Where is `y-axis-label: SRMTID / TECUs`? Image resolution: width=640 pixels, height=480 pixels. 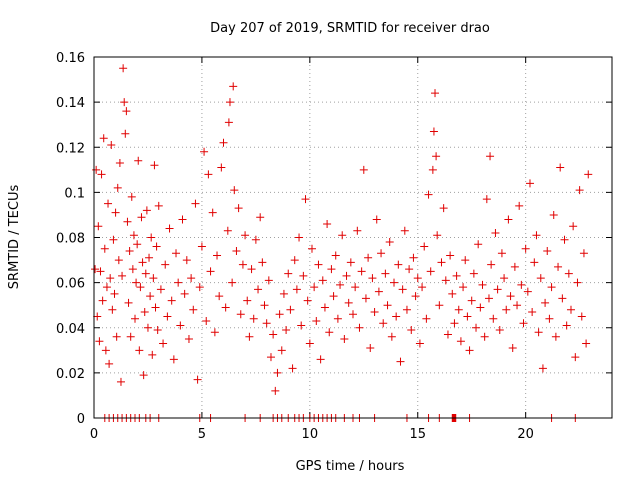
y-axis-label: SRMTID / TECUs is located at coordinates (14, 237).